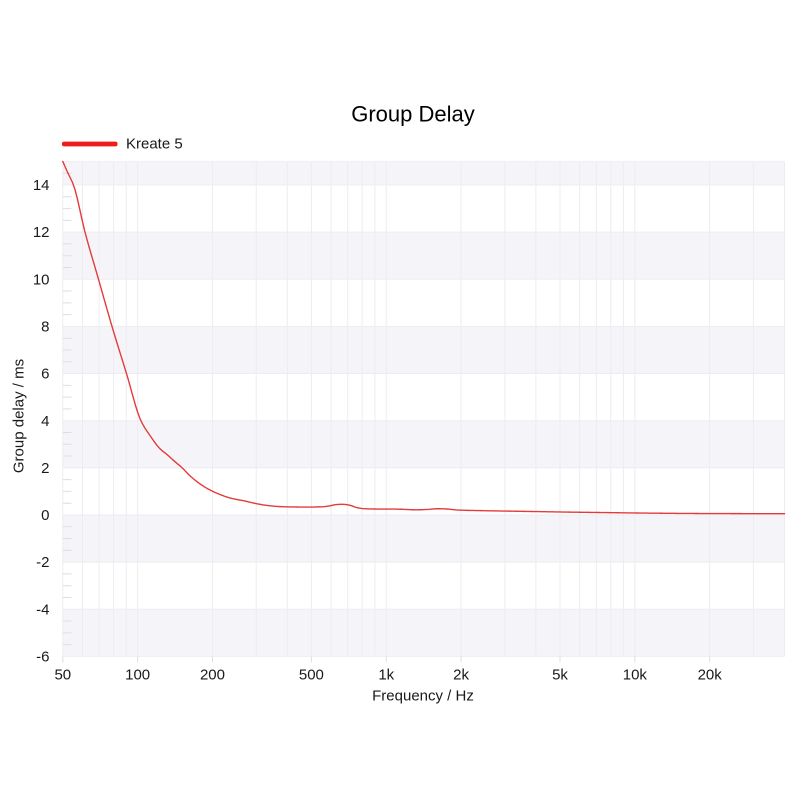 Image resolution: width=800 pixels, height=800 pixels. What do you see at coordinates (42, 609) in the screenshot?
I see `svg-text: -4` at bounding box center [42, 609].